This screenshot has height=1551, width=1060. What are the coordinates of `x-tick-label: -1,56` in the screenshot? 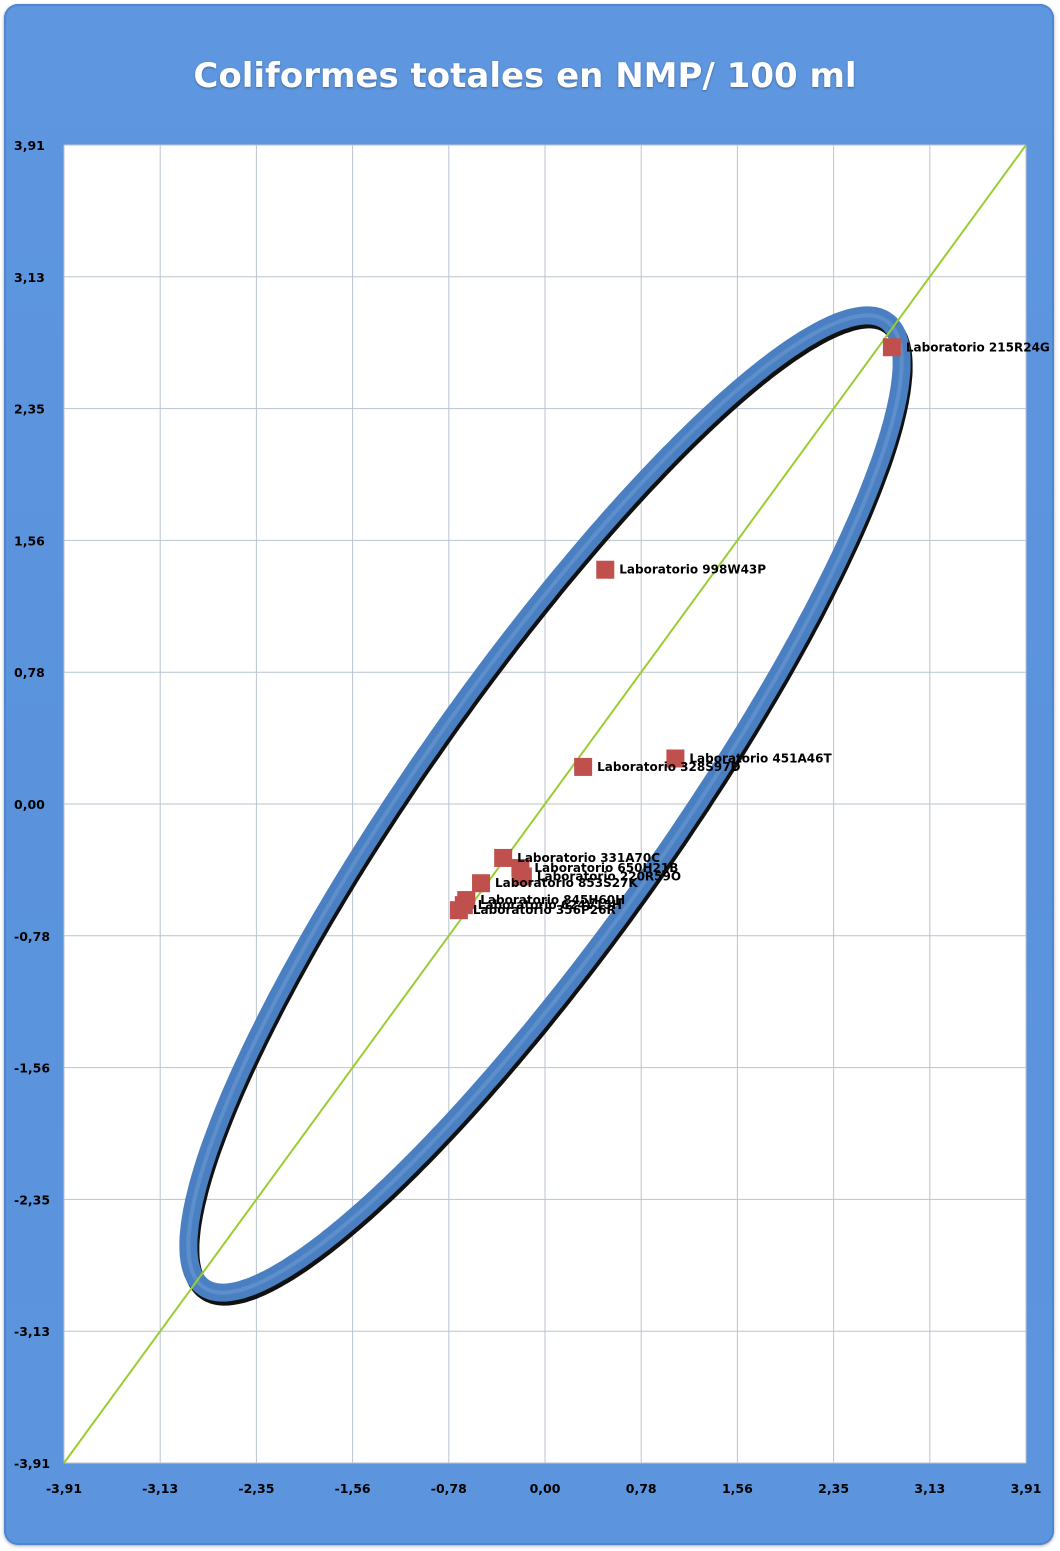 It's located at (353, 1488).